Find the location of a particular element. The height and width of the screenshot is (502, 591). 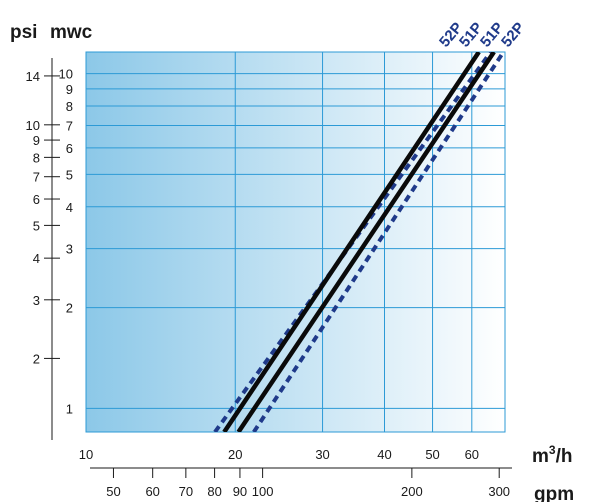

m3h-tick-label: 60 is located at coordinates (472, 454).